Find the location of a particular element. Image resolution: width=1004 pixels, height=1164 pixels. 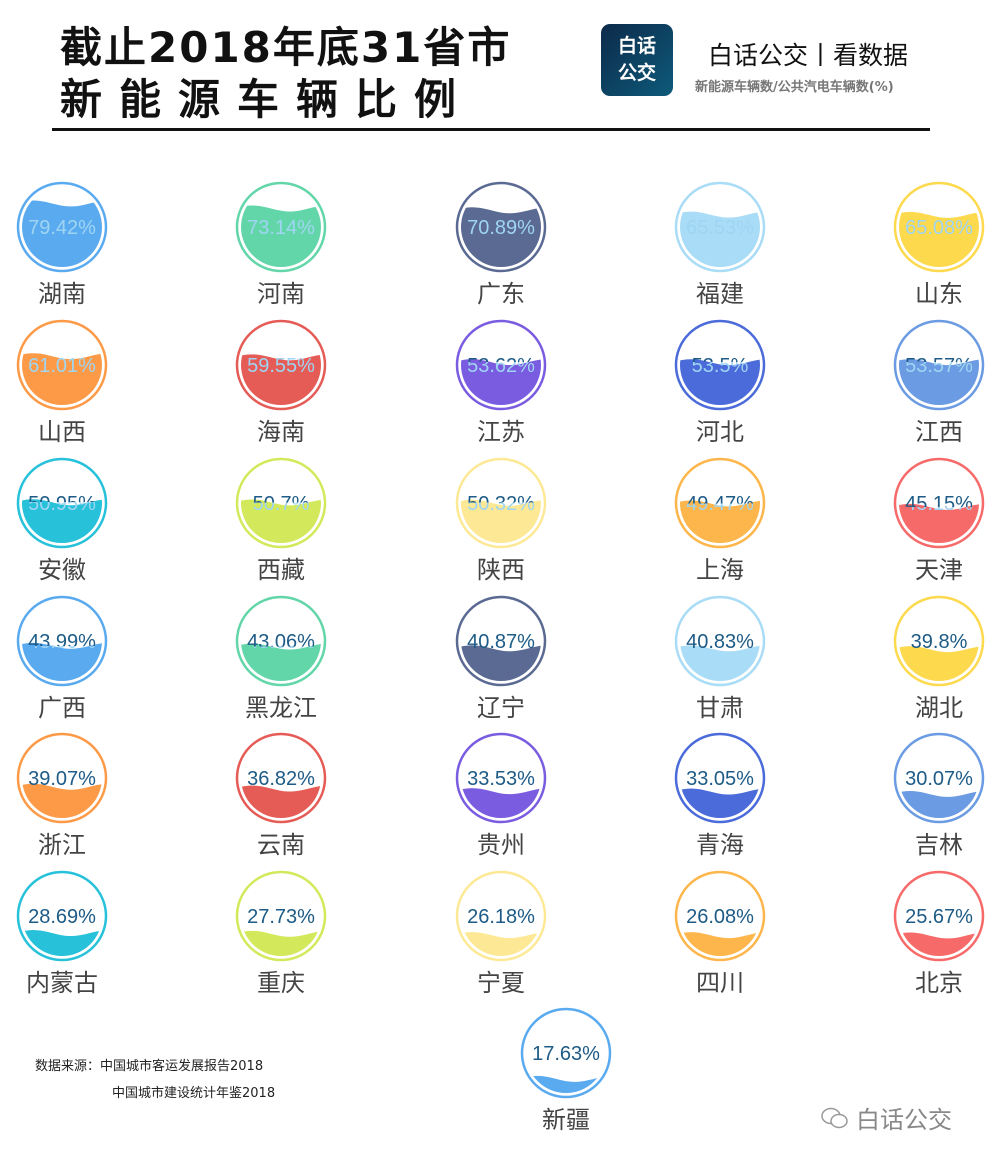

gauge-25: 28.69% 内蒙古 is located at coordinates (62, 933).